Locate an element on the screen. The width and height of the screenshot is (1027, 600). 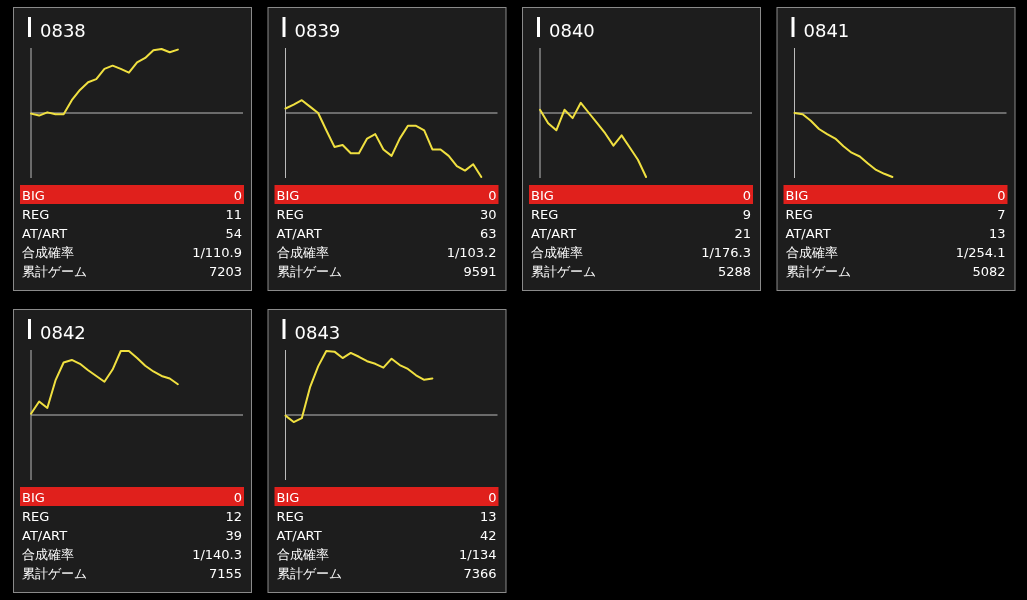
text: 7203 is located at coordinates (225, 271).